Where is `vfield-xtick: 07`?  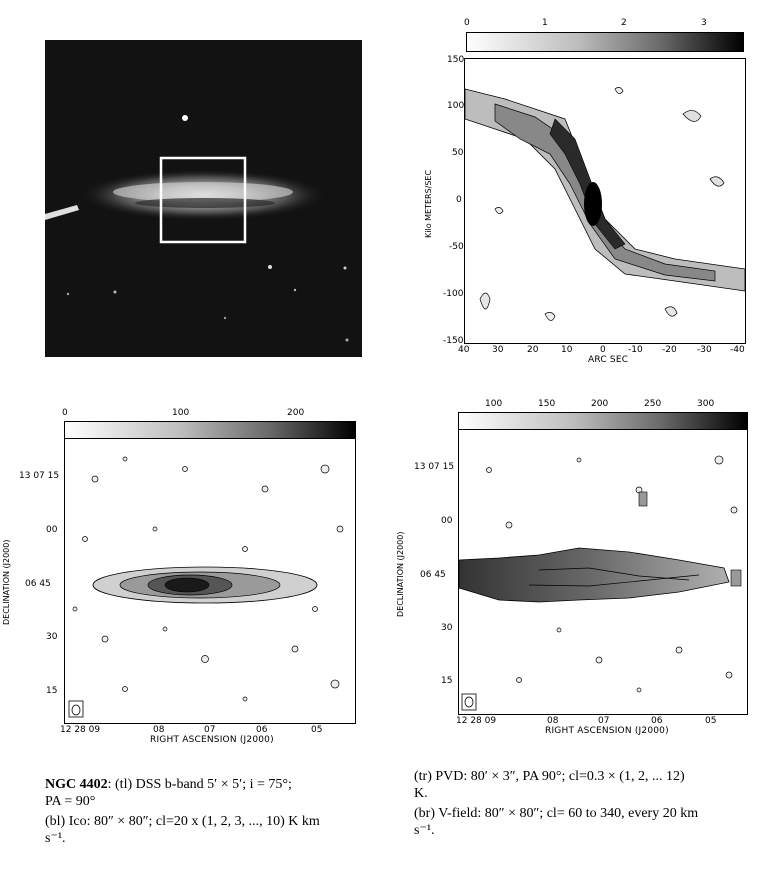 vfield-xtick: 07 is located at coordinates (604, 721).